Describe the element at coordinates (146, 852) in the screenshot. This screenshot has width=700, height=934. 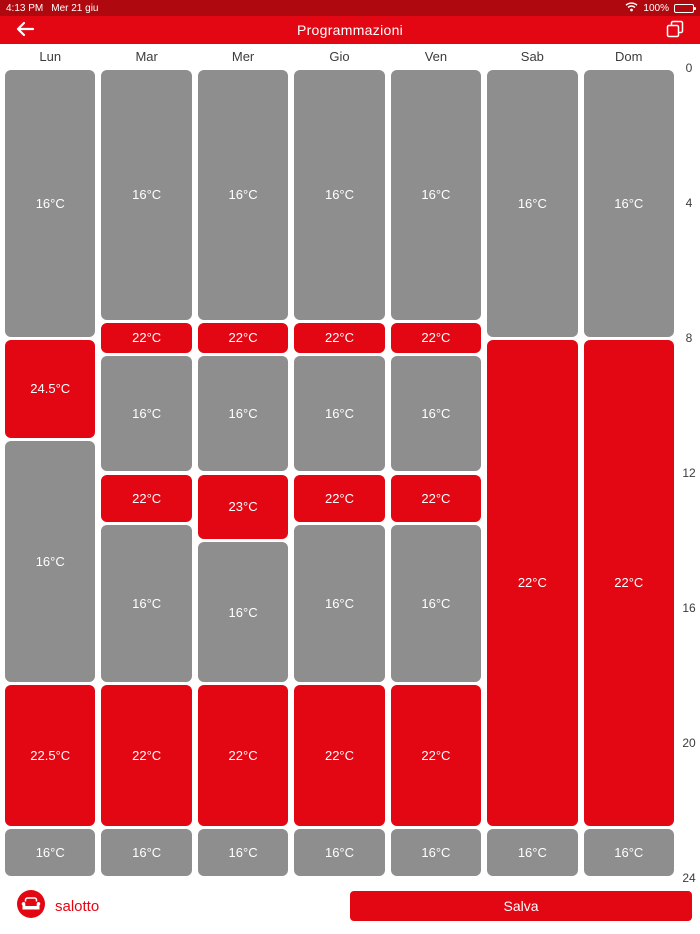
I see `schedule-block-mar-22-5: 16°C` at that location.